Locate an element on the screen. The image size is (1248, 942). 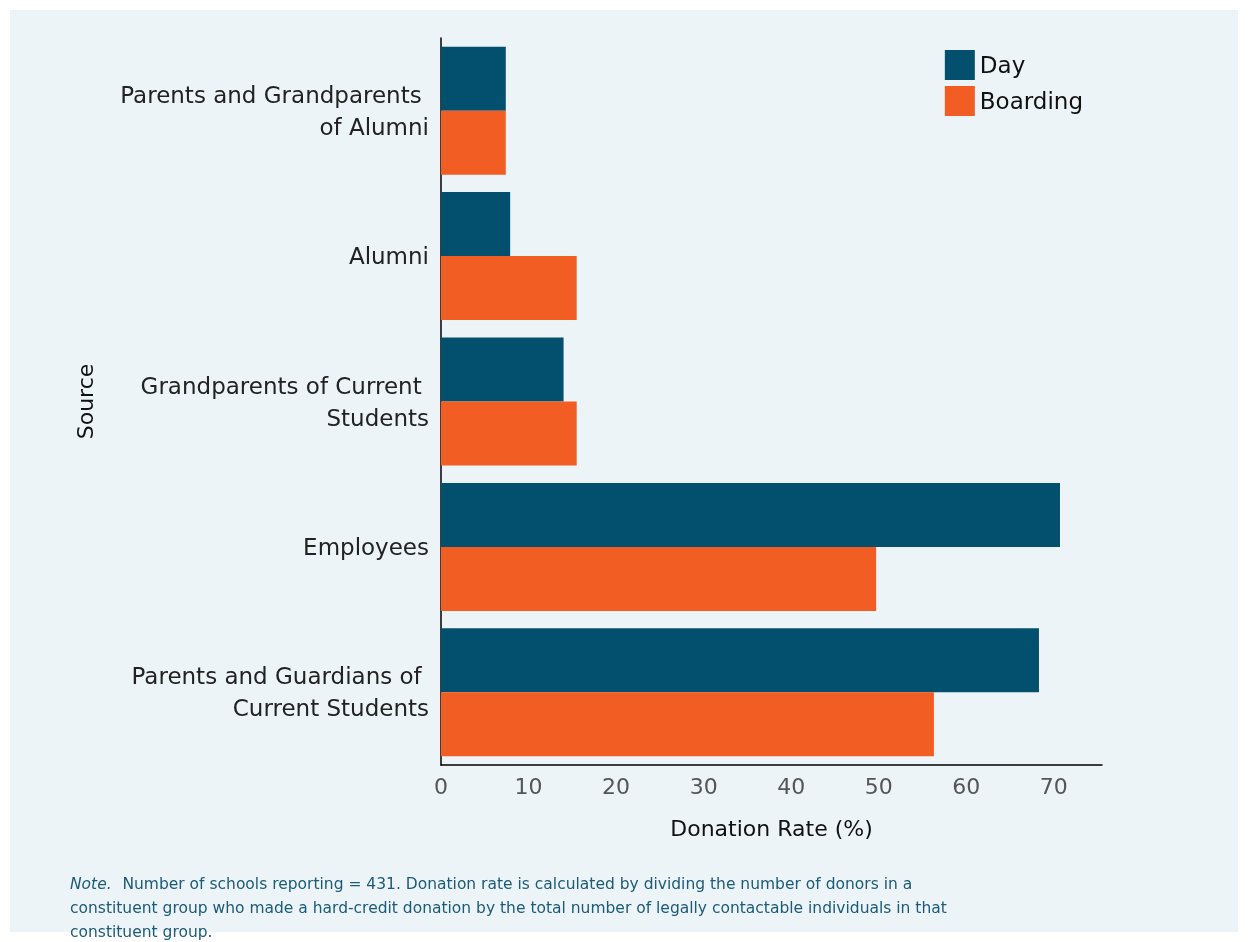
x-tick-label: 50 is located at coordinates (878, 786).